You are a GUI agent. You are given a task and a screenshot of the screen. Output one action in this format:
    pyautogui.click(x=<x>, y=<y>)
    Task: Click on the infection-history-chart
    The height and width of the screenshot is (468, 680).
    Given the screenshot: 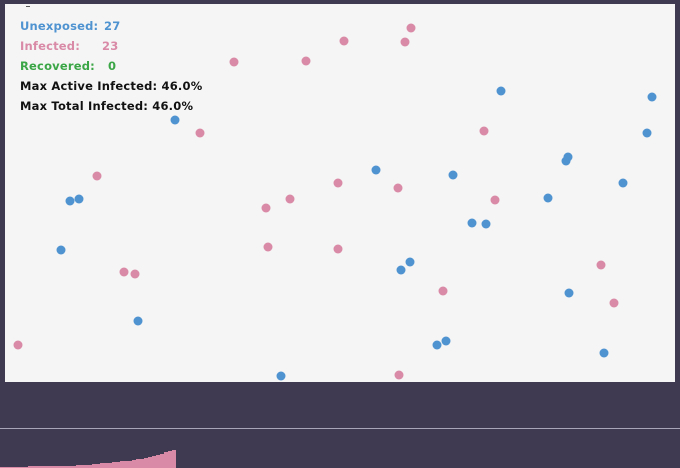 What is the action you would take?
    pyautogui.click(x=88, y=459)
    